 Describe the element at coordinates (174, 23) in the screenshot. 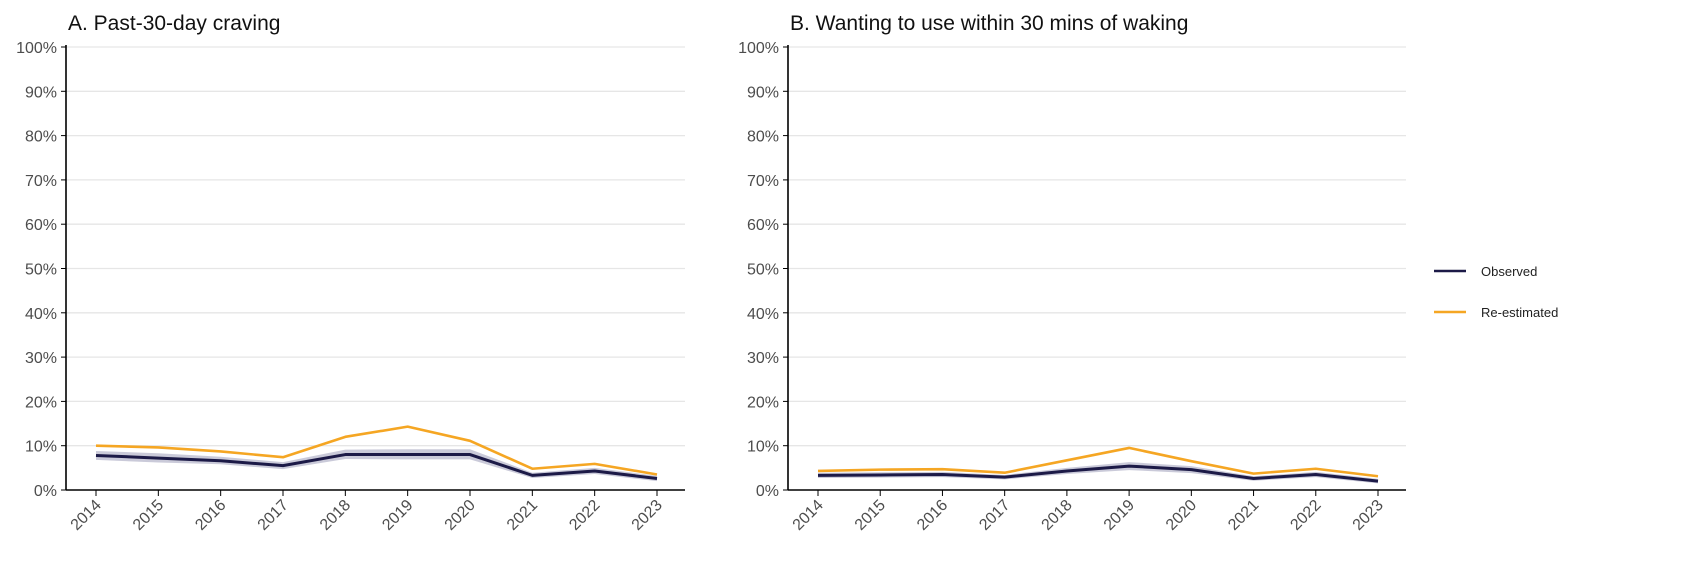

I see `panel-a-title: A. Past-30-day craving` at that location.